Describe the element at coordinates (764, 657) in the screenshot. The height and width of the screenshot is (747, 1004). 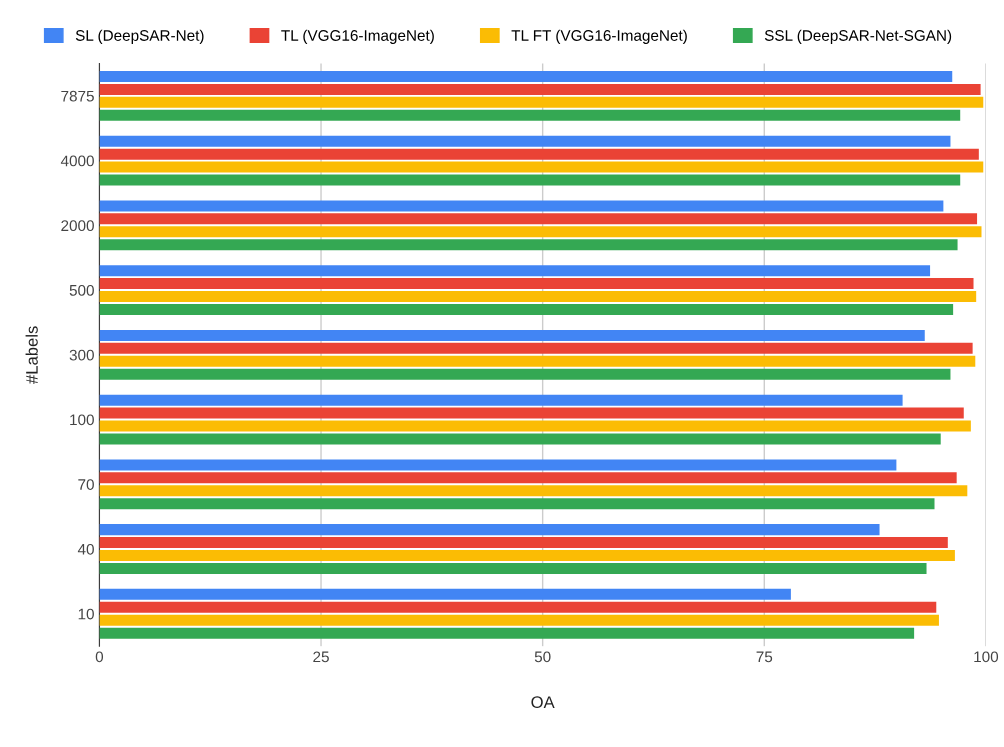
I see `x-tick-label: 75` at that location.